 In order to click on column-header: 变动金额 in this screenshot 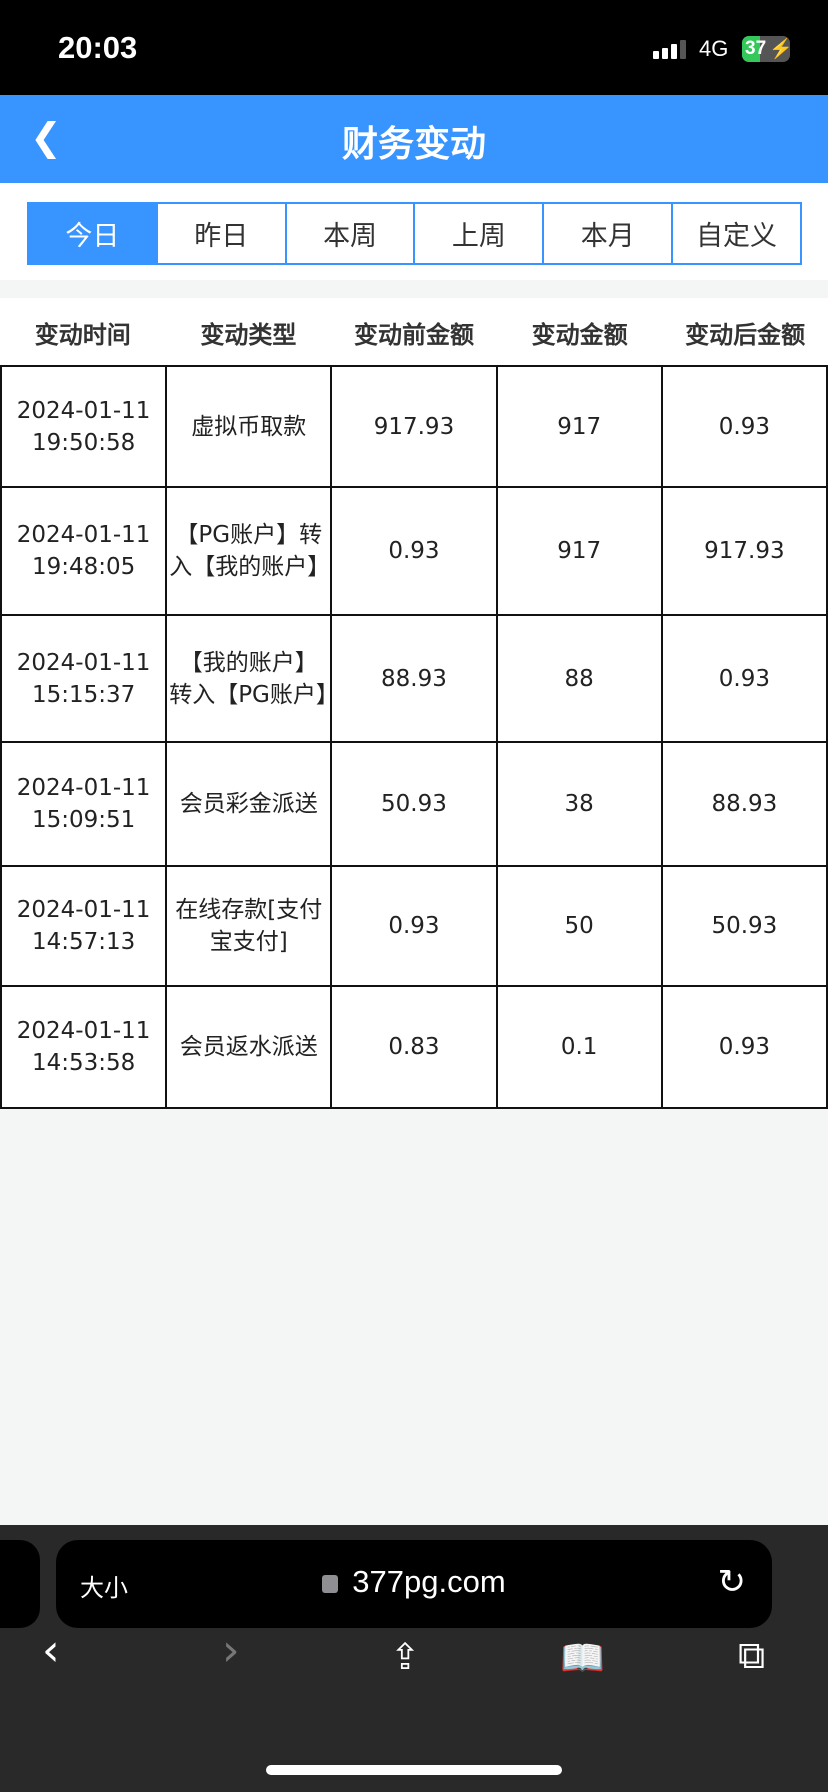, I will do `click(579, 334)`.